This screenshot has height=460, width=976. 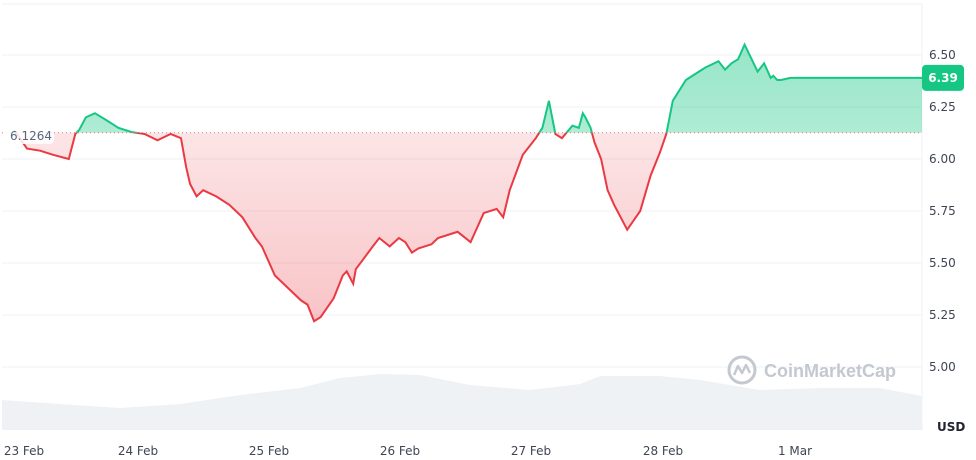 I want to click on x-tick-label: 25 Feb, so click(x=269, y=451).